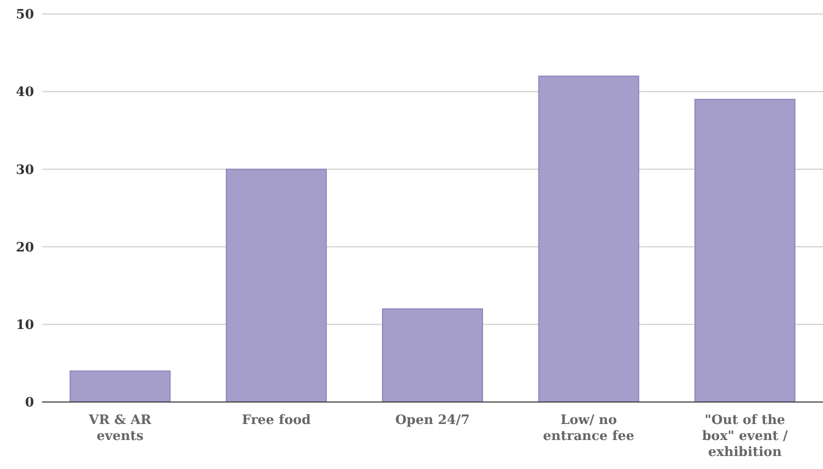  What do you see at coordinates (25, 170) in the screenshot?
I see `y-tick-label: 30` at bounding box center [25, 170].